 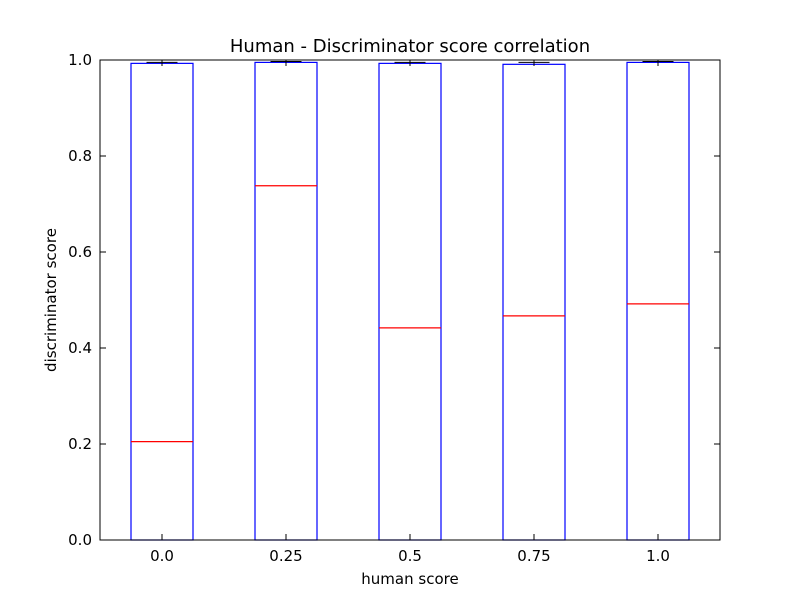 What do you see at coordinates (162, 556) in the screenshot?
I see `x-tick-label-0: 0.0` at bounding box center [162, 556].